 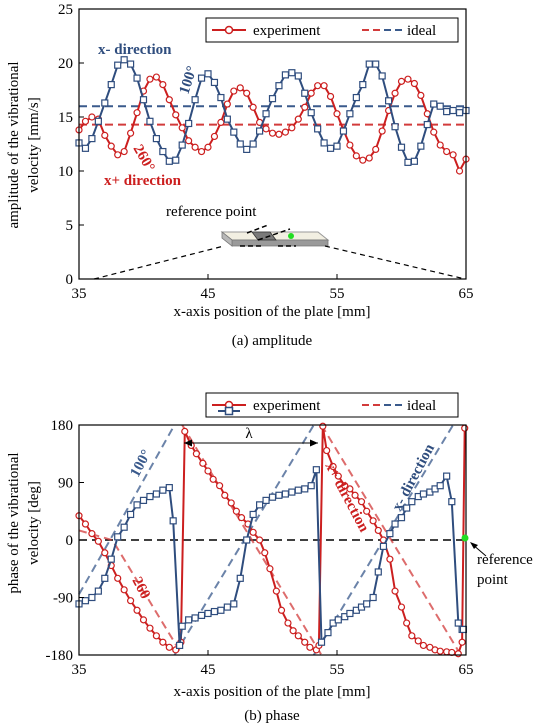 What do you see at coordinates (271, 692) in the screenshot?
I see `phase-x-axis-label: x-axis position of the plate [mm]` at bounding box center [271, 692].